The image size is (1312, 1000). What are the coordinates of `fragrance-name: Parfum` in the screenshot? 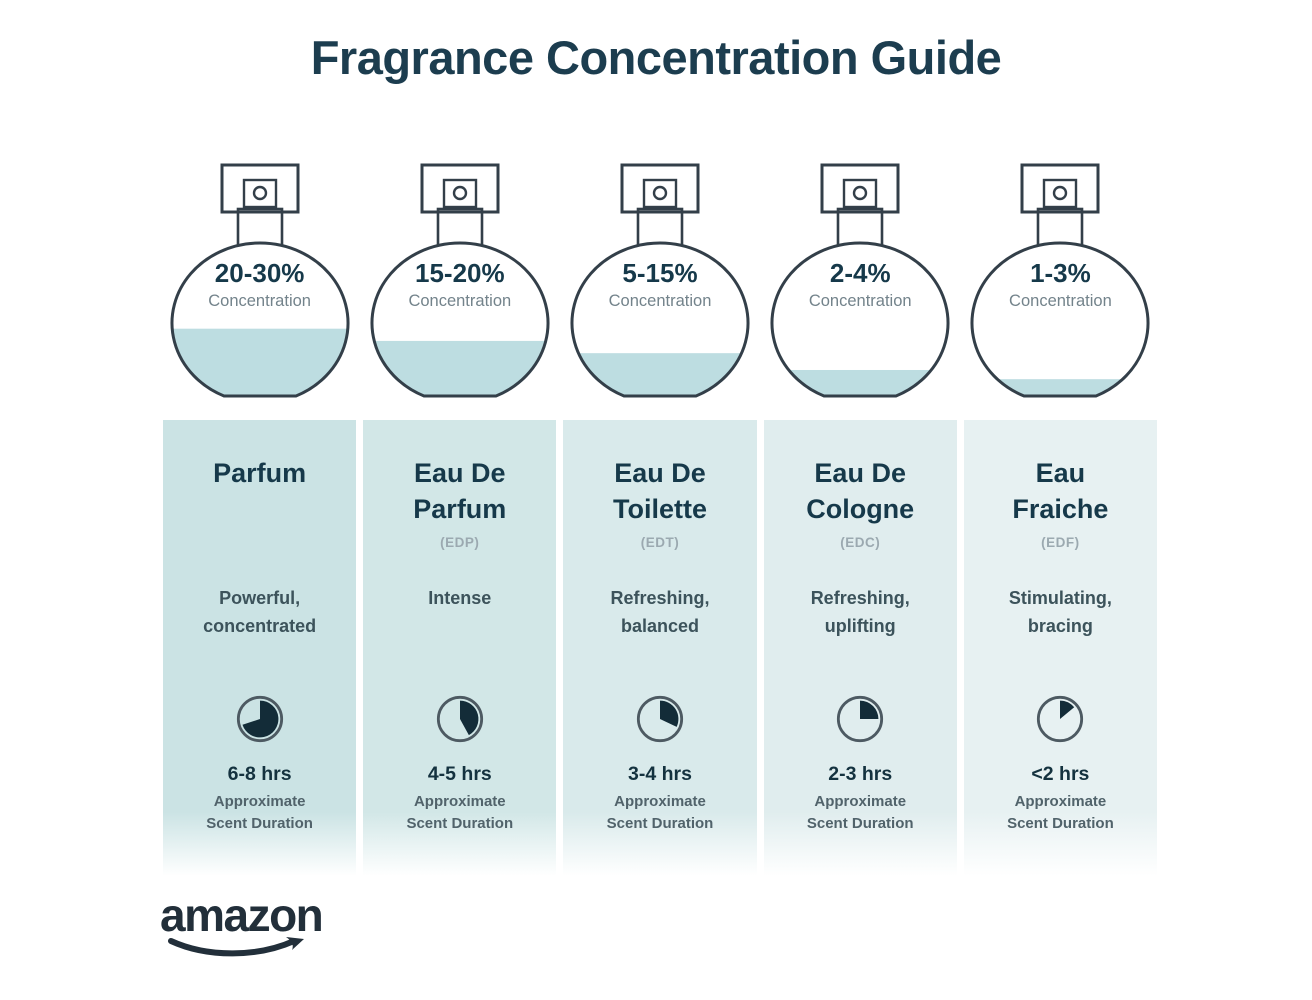 It's located at (260, 473).